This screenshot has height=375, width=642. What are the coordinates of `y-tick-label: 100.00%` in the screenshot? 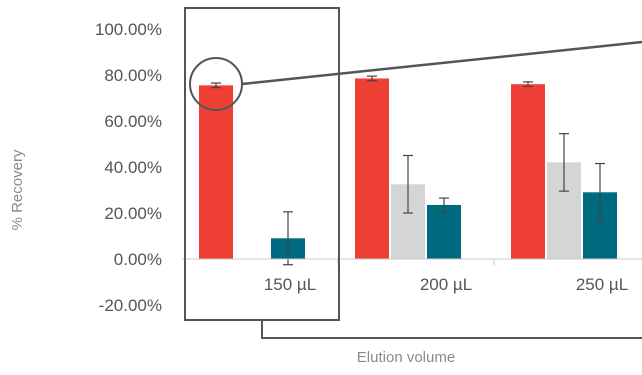 It's located at (128, 29).